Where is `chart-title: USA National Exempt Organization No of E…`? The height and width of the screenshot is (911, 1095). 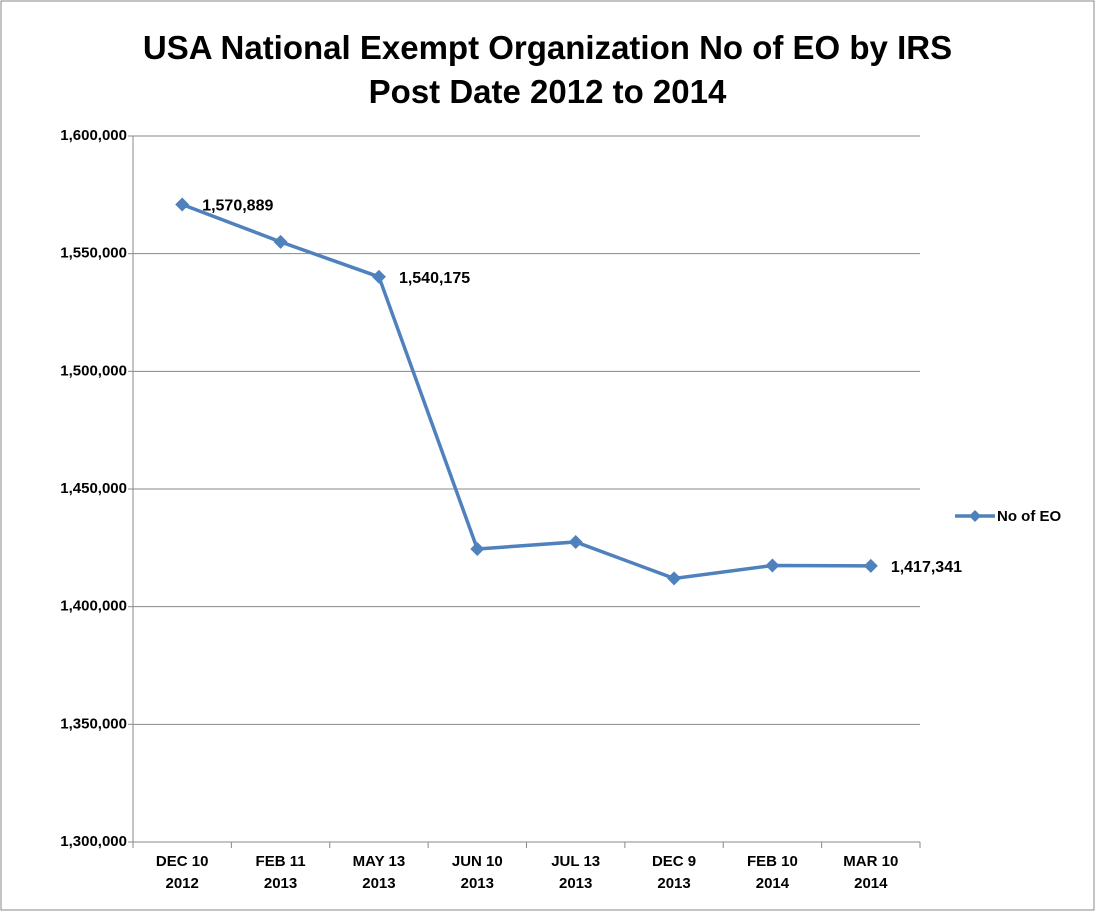
chart-title: USA National Exempt Organization No of E… is located at coordinates (547, 69).